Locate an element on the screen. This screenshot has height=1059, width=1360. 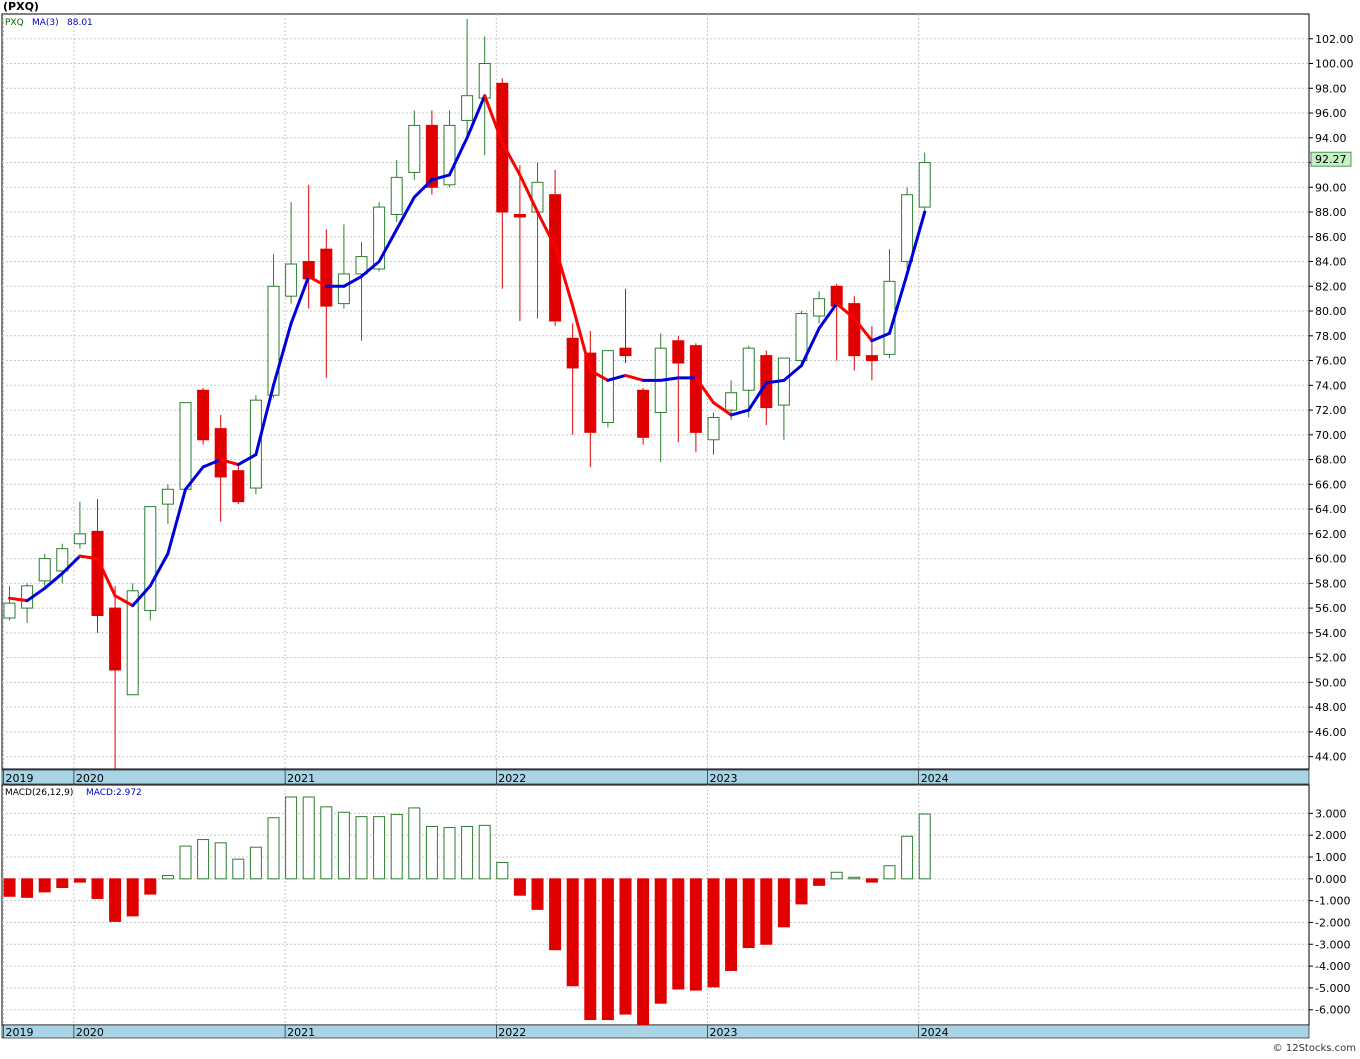
price-tick-label: 76.00 is located at coordinates (1331, 361).